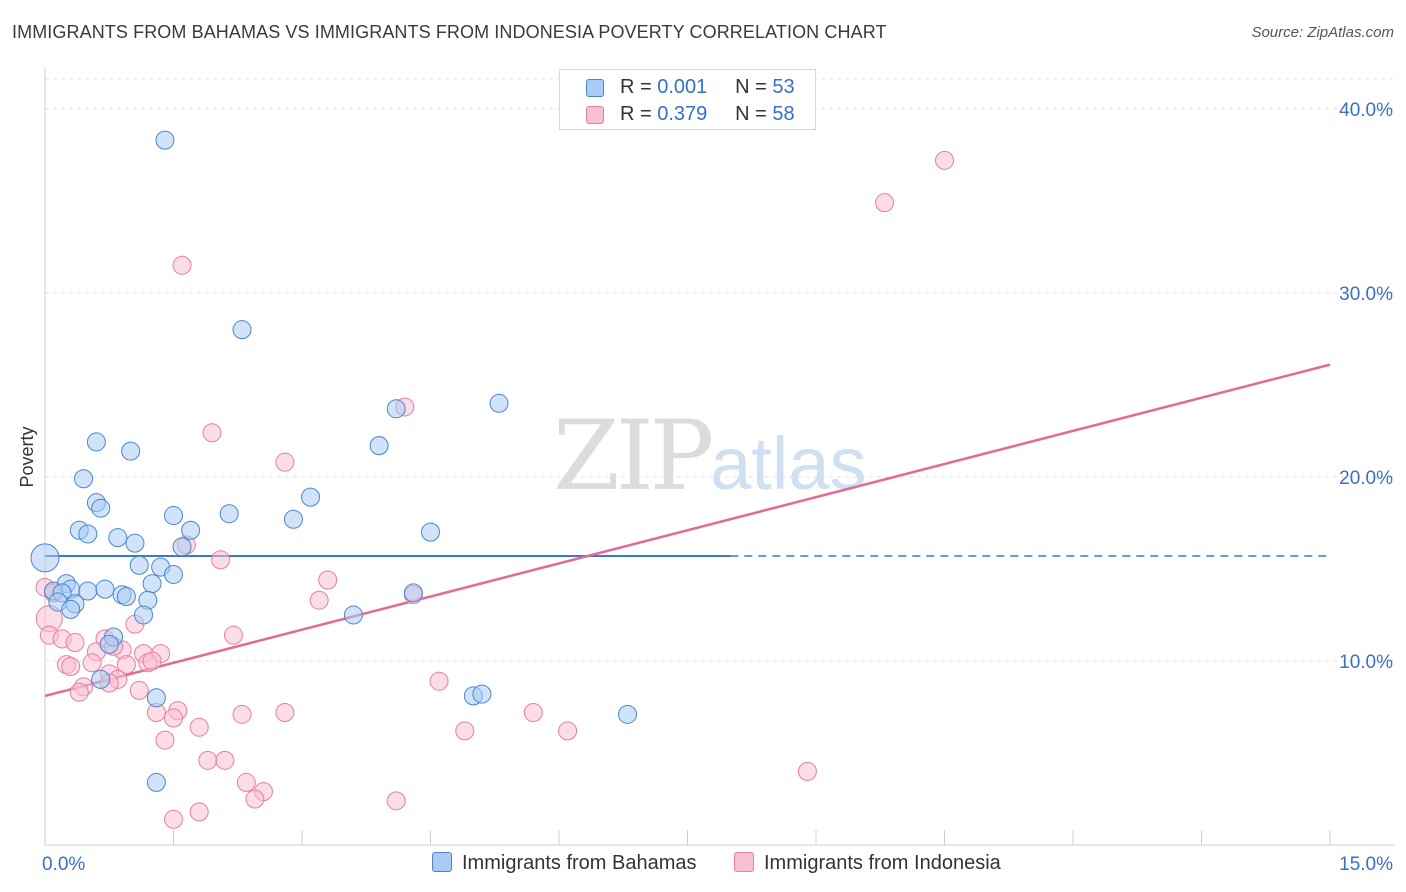  I want to click on legend-r-value: 0.001, so click(682, 87).